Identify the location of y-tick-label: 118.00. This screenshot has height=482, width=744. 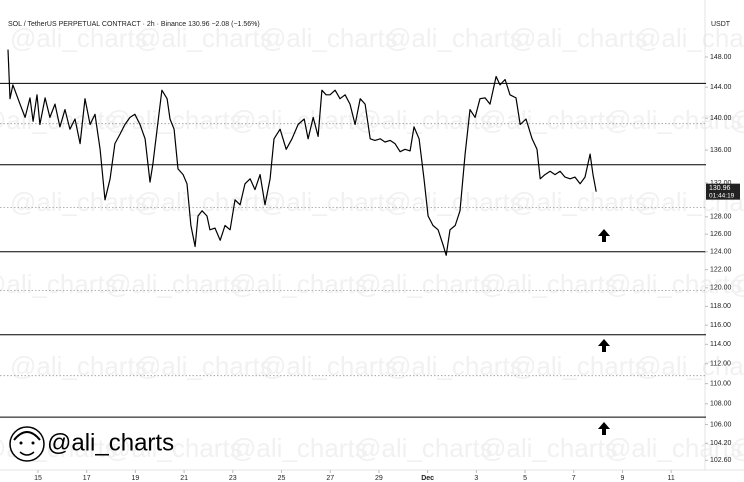
(720, 306).